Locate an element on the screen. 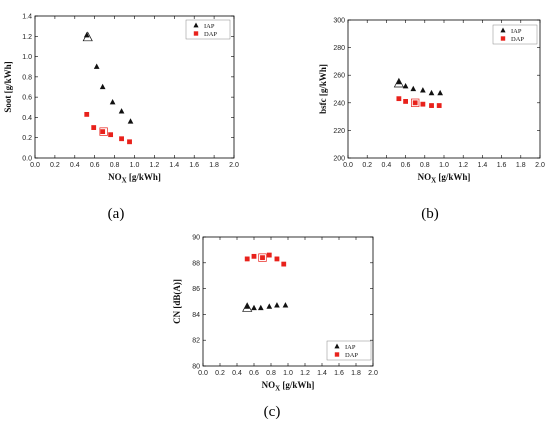  y-tick-label: 0.8 is located at coordinates (27, 77).